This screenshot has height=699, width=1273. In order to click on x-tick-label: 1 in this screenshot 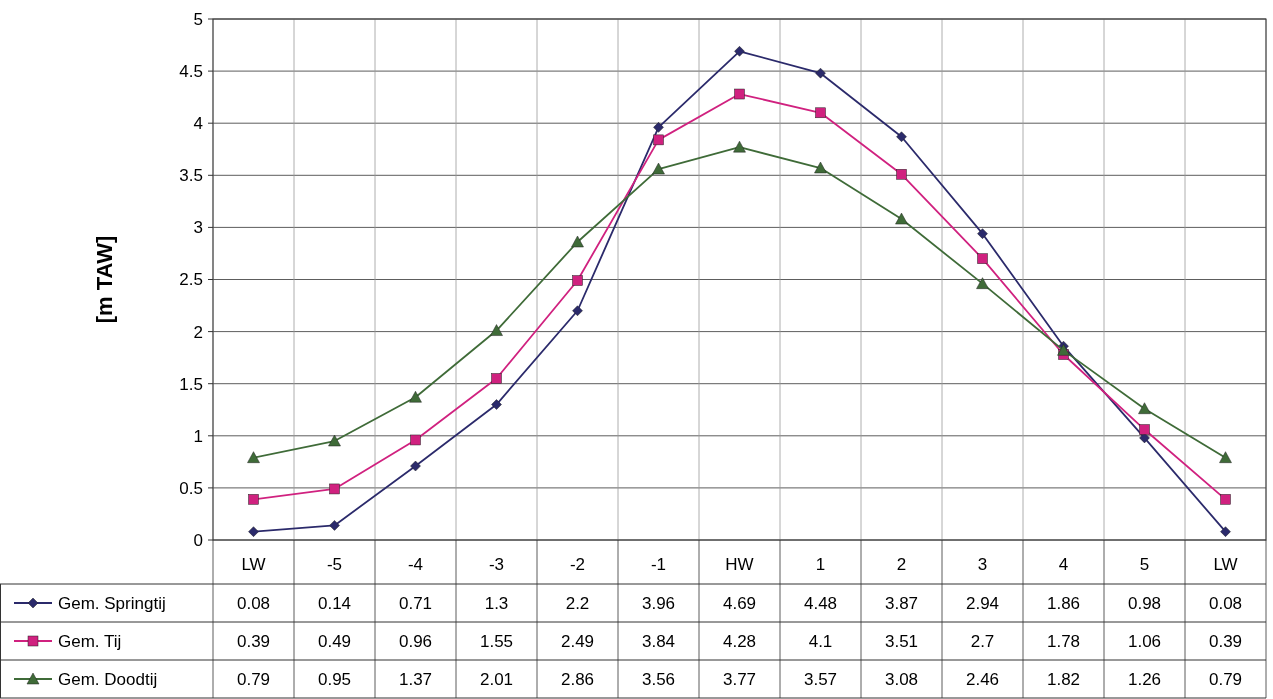, I will do `click(820, 564)`.